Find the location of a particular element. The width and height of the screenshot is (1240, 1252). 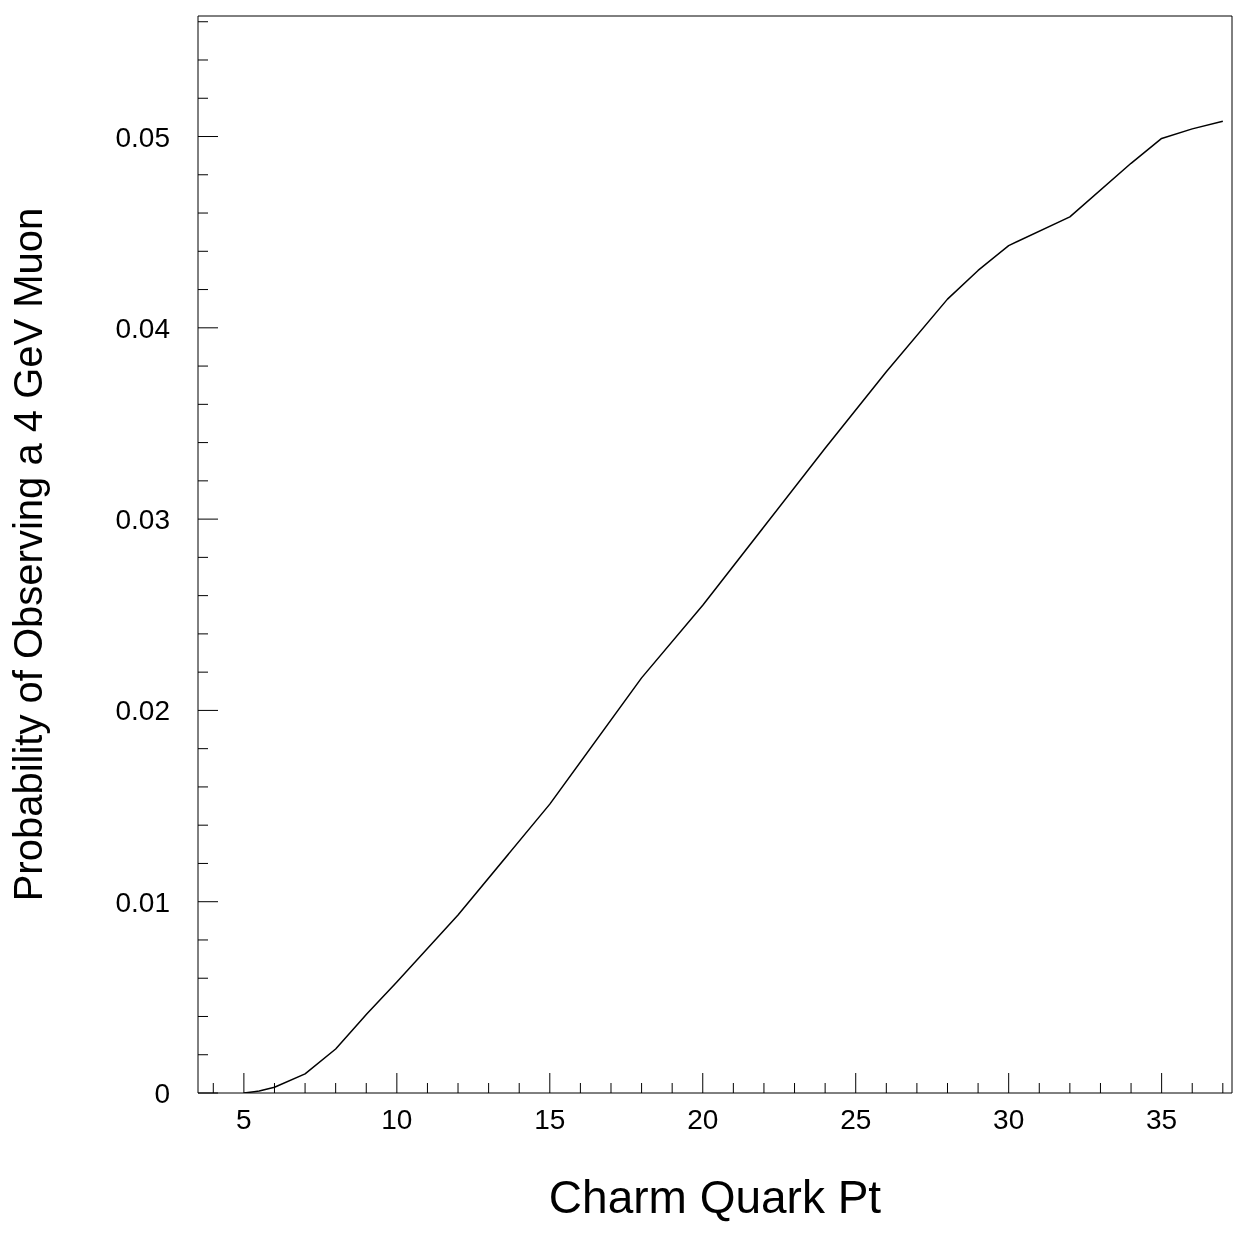

y-tick-label: 0.03 is located at coordinates (142, 520).